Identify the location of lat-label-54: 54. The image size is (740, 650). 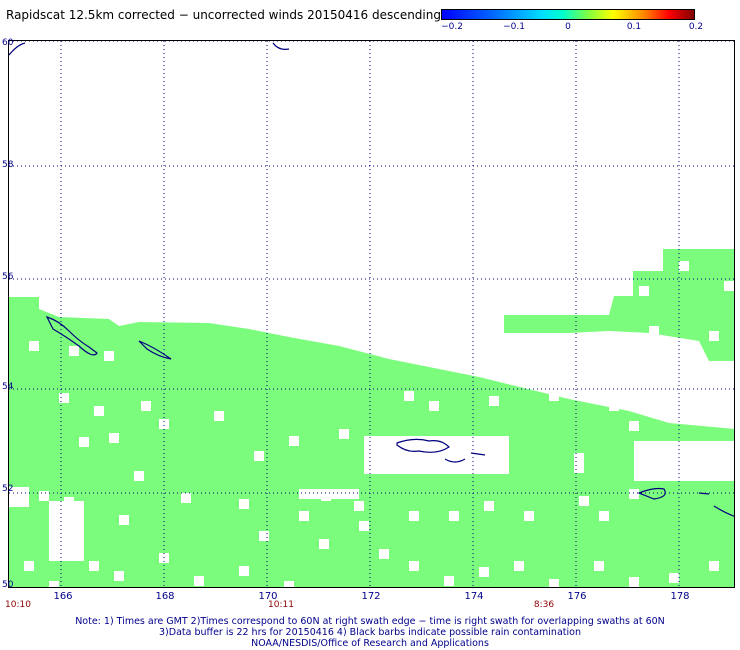
(8, 387).